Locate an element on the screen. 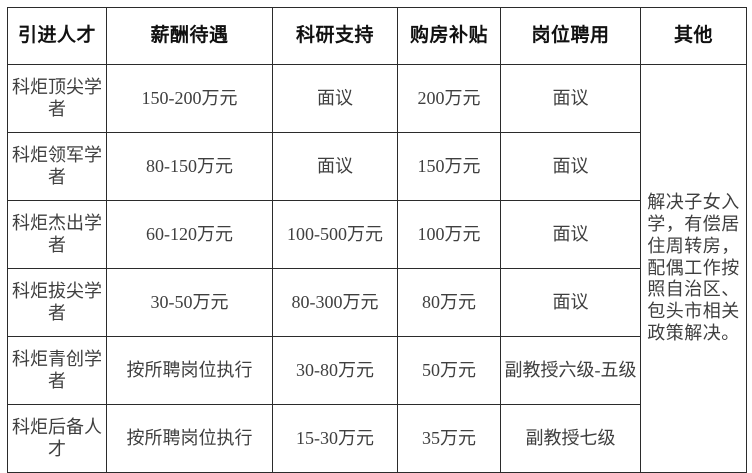  cell-position: 副教授六级-五级 is located at coordinates (570, 370).